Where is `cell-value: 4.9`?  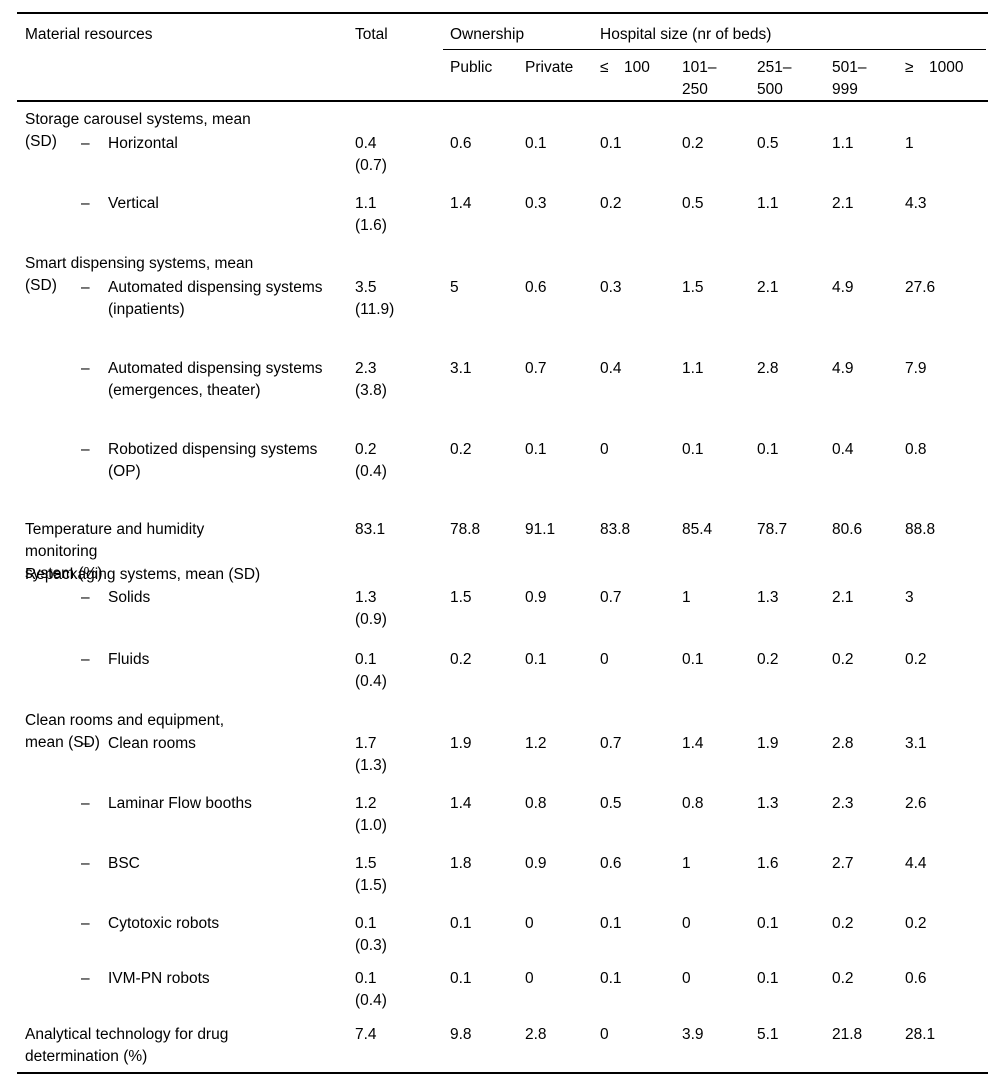
cell-value: 4.9 is located at coordinates (843, 368).